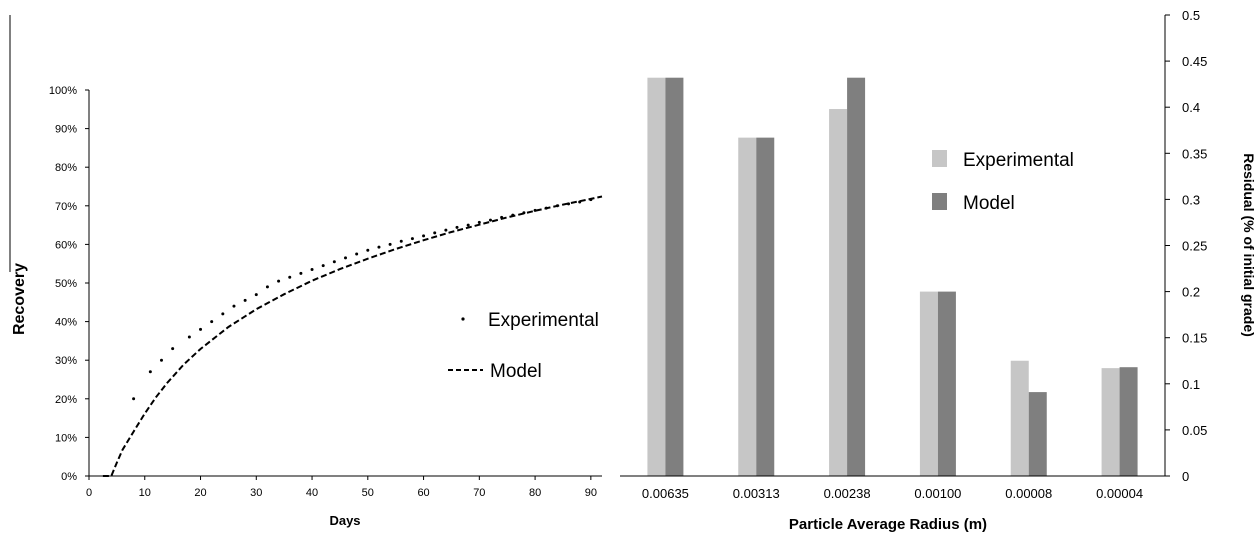 This screenshot has height=543, width=1255. What do you see at coordinates (66, 245) in the screenshot?
I see `left-y-tick-label: 60%` at bounding box center [66, 245].